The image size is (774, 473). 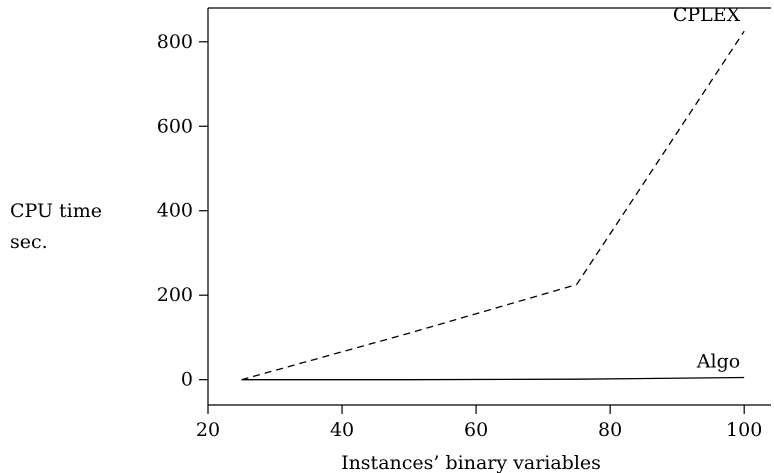 I want to click on x-tick-label: 20, so click(x=208, y=430).